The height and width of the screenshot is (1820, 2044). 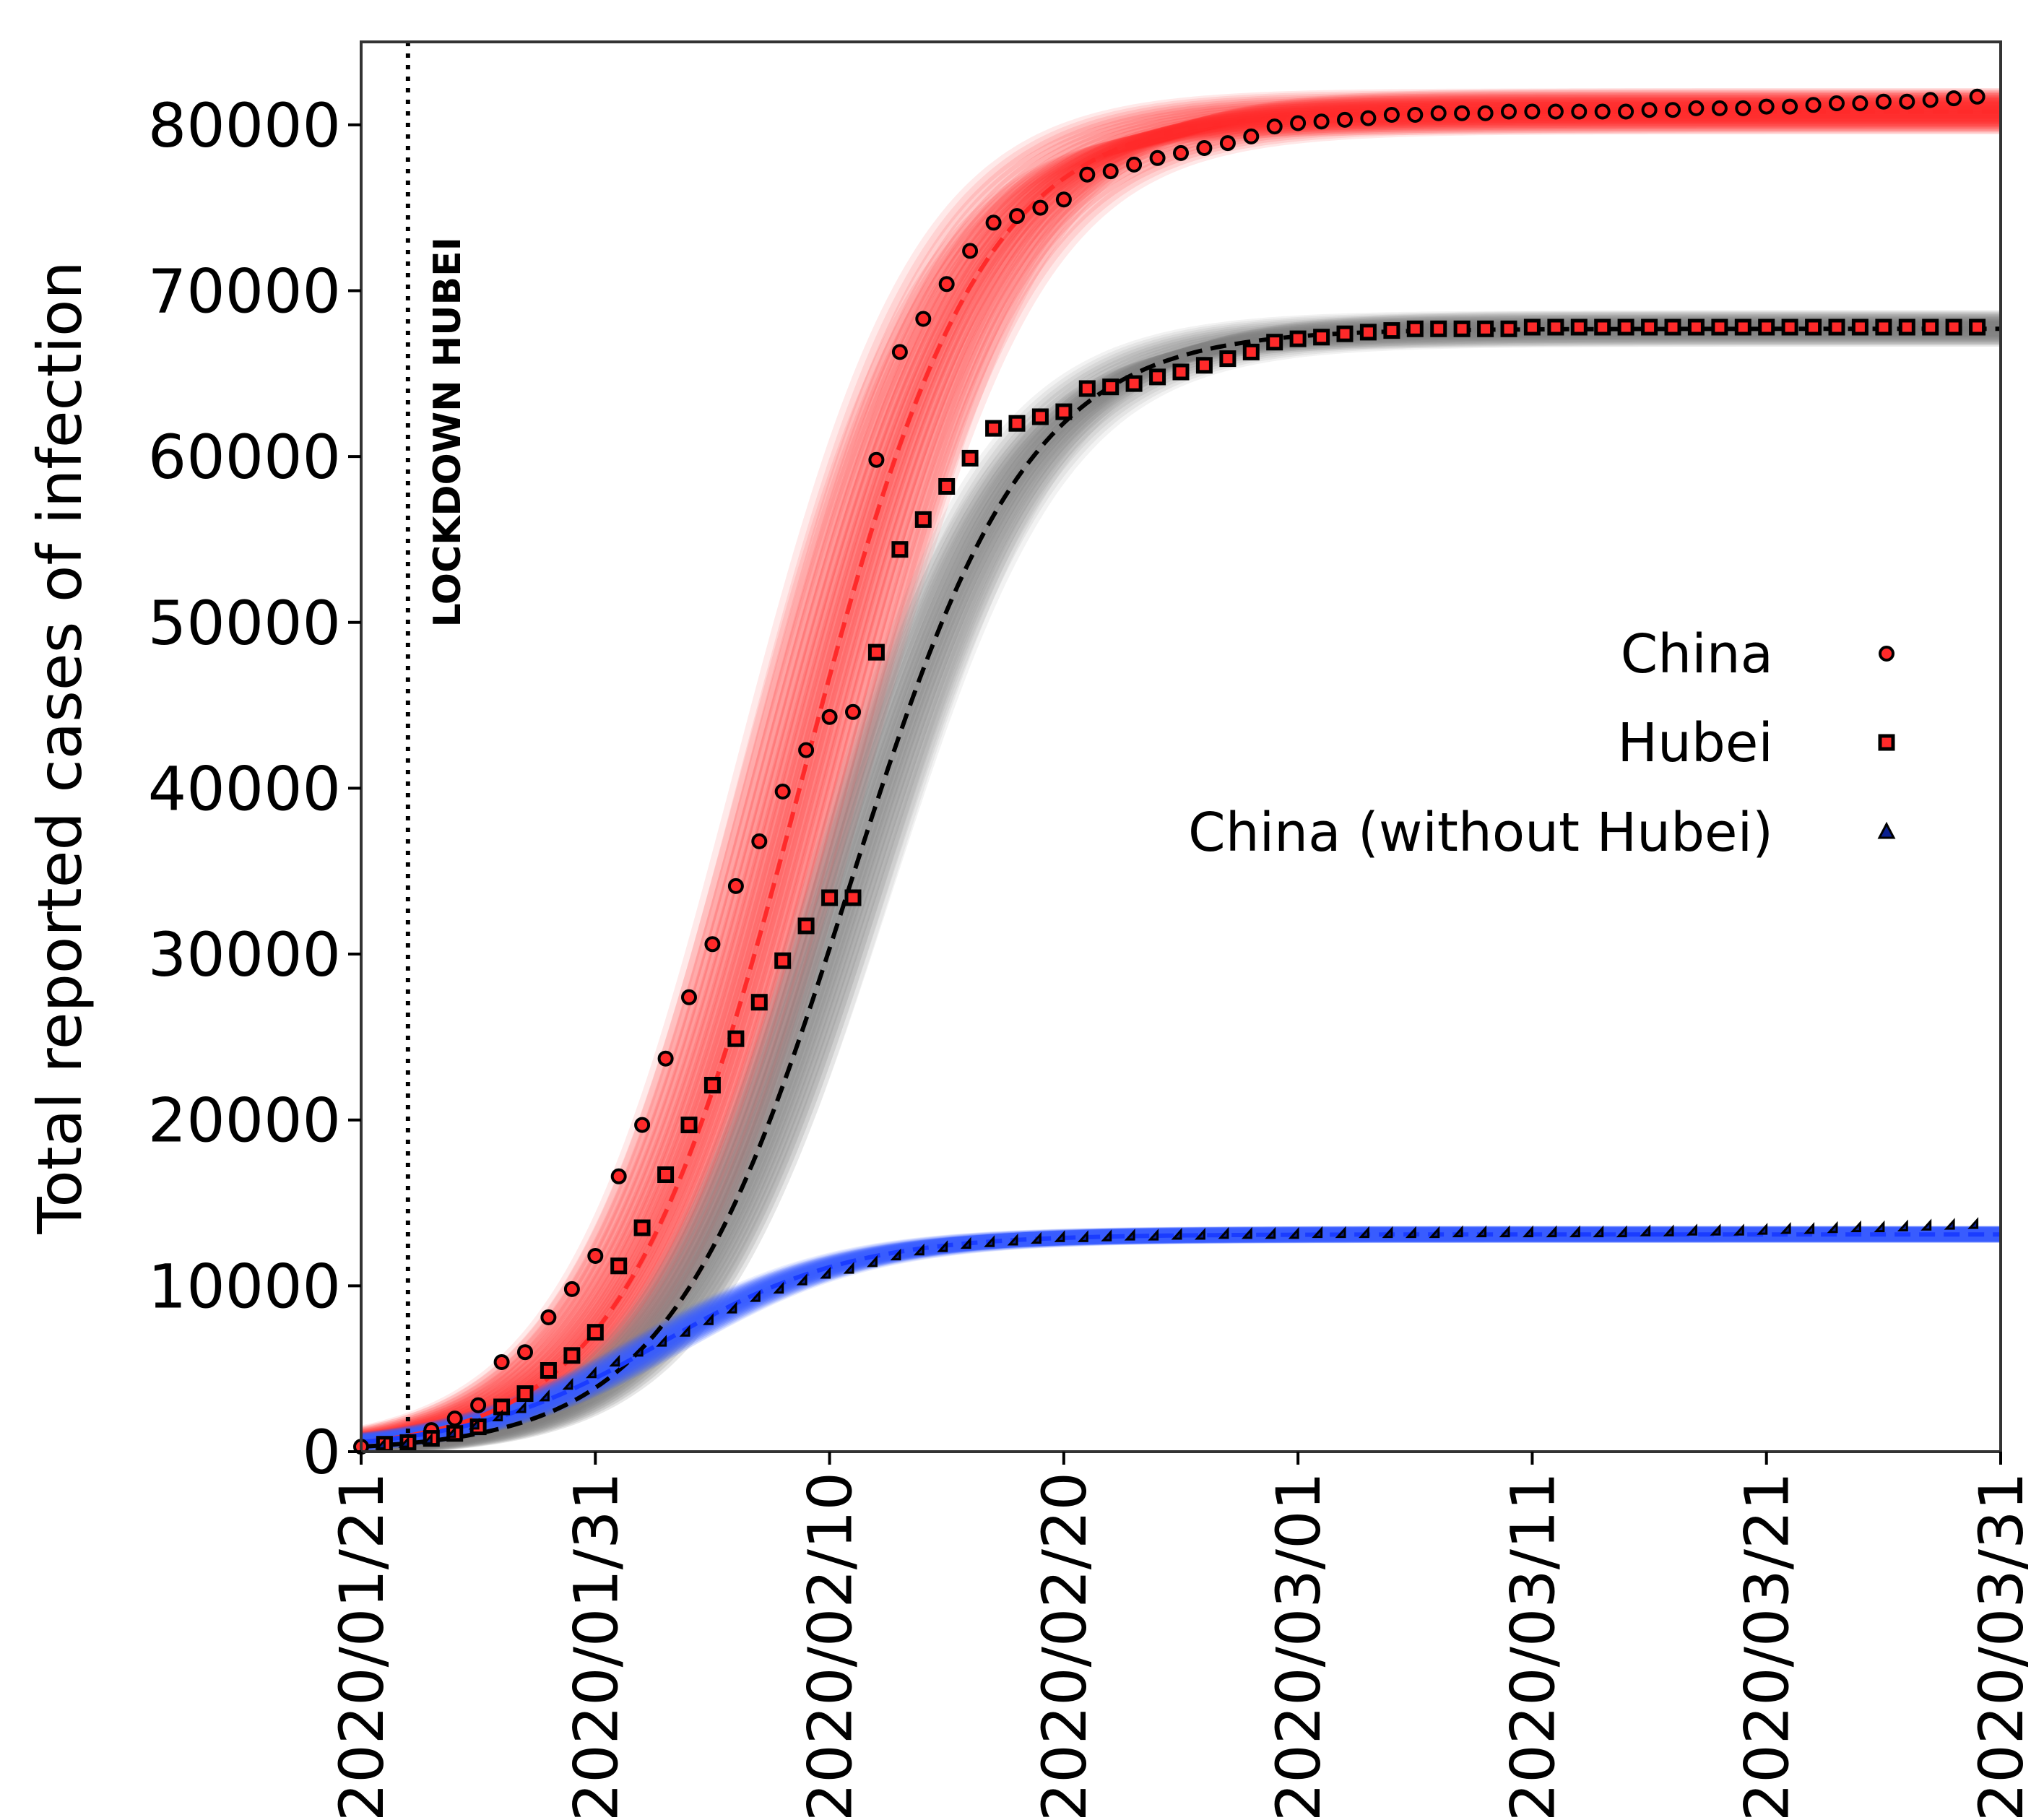 I want to click on y-tick-label: 50000, so click(x=244, y=623).